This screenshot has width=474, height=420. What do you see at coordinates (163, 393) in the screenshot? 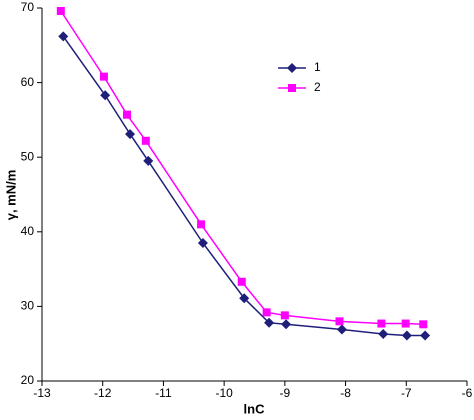
I see `x-tick-label: -11` at bounding box center [163, 393].